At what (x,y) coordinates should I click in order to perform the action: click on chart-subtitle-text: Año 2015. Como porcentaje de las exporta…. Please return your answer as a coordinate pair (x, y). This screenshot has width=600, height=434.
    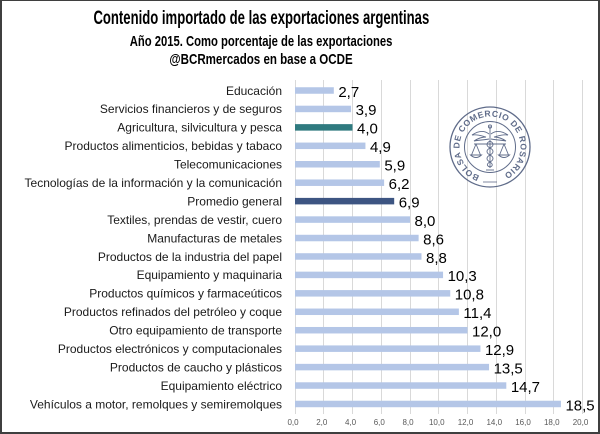
    Looking at the image, I should click on (261, 41).